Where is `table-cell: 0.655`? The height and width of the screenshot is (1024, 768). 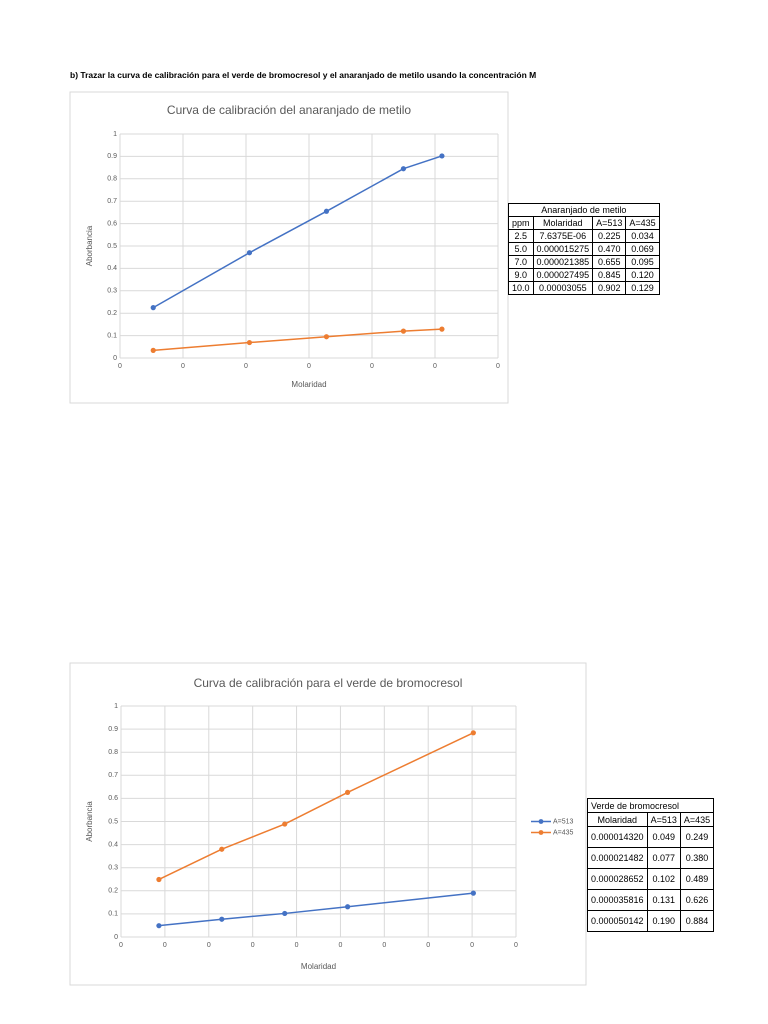 table-cell: 0.655 is located at coordinates (609, 262).